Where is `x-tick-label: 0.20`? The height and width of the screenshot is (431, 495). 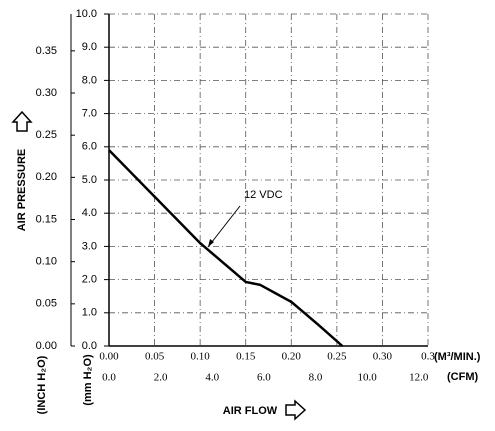 x-tick-label: 0.20 is located at coordinates (292, 357).